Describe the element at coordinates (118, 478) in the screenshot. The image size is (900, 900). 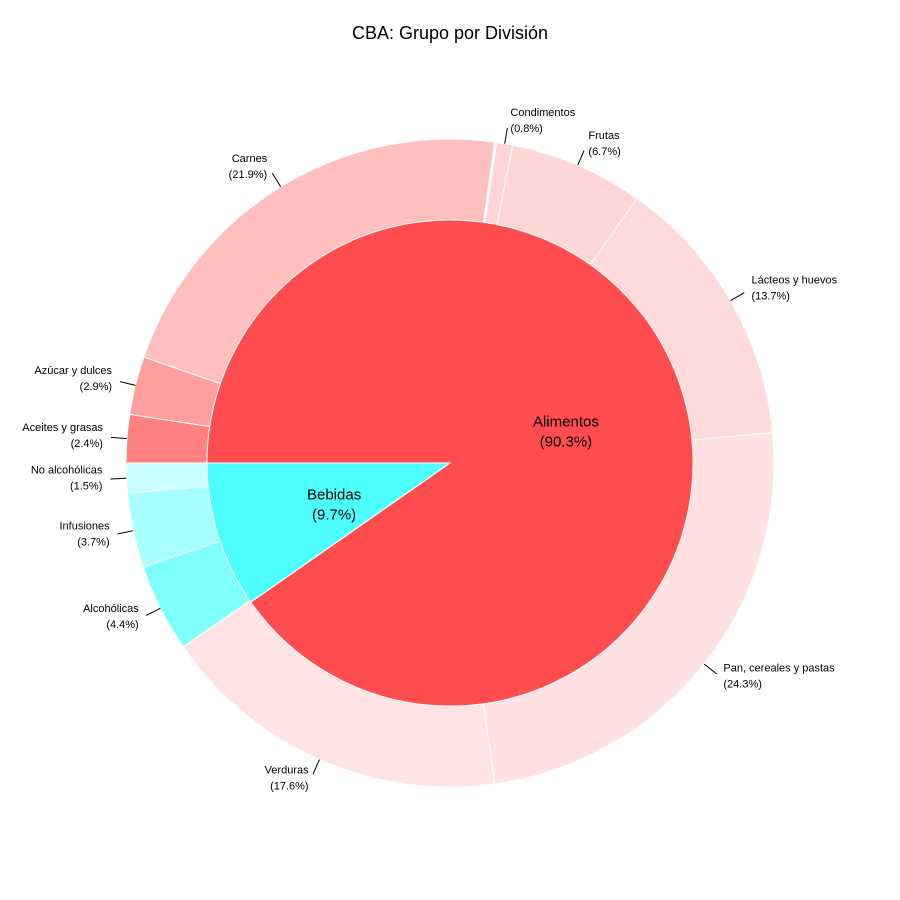
I see `leader-line-no-alcoholicas` at that location.